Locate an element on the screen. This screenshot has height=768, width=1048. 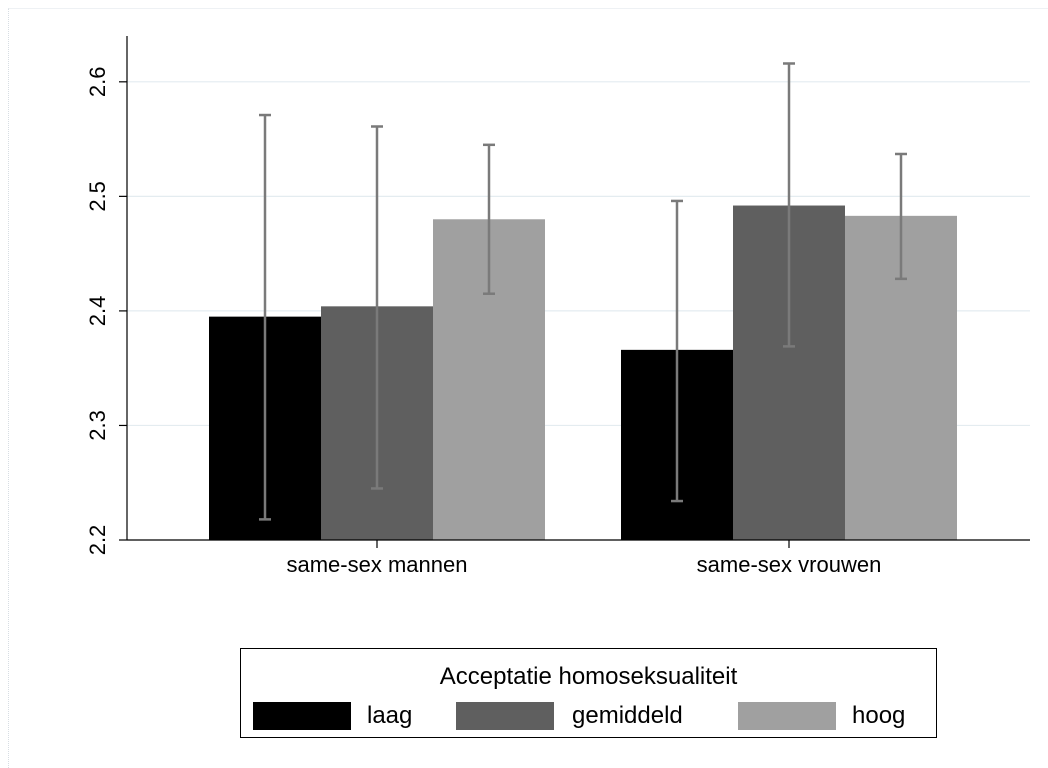
y-ticks: 2.2 2.3 2.4 2.5 2.6 is located at coordinates (106, 311).